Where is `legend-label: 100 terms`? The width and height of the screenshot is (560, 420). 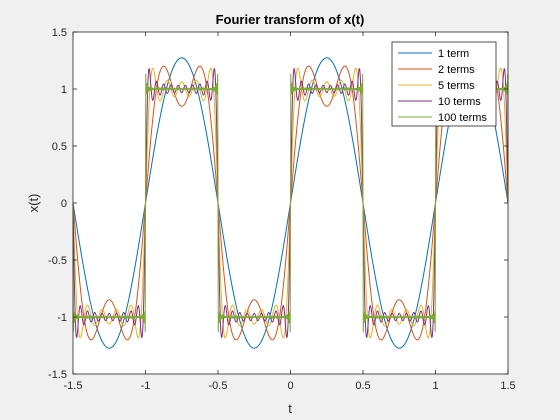 legend-label: 100 terms is located at coordinates (462, 118).